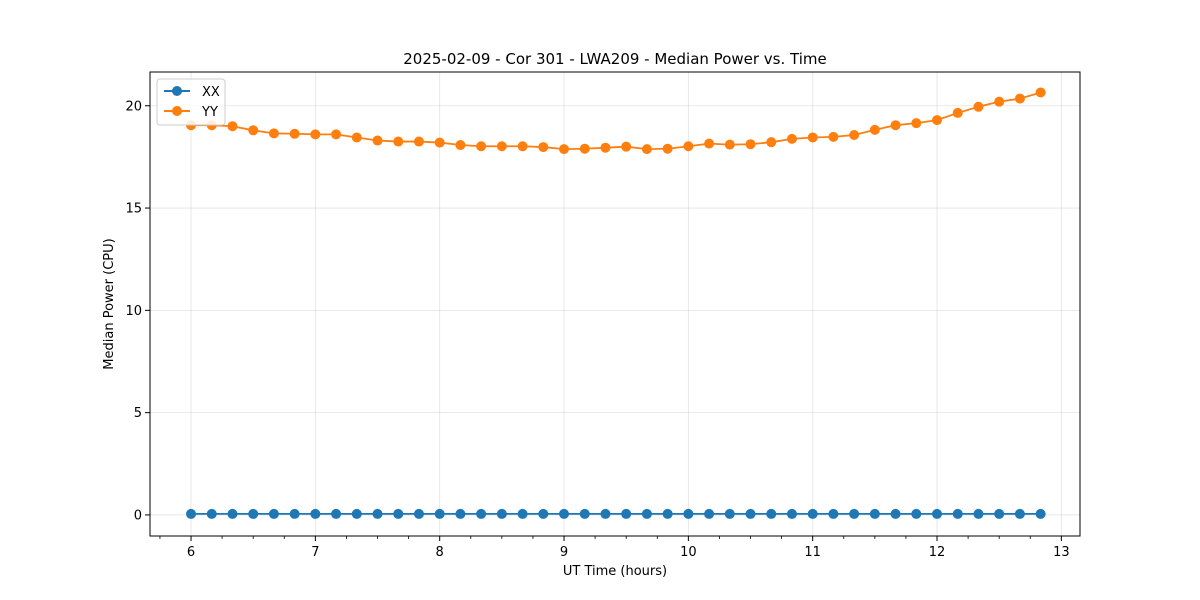 This screenshot has width=1200, height=600. Describe the element at coordinates (133, 311) in the screenshot. I see `y-tick-label: 10` at that location.